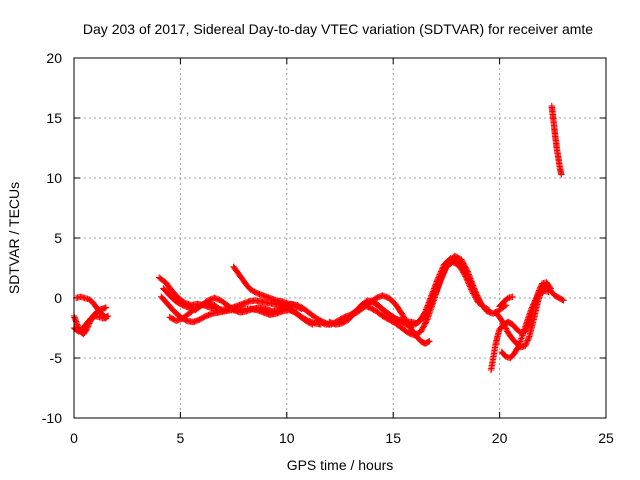 Image resolution: width=640 pixels, height=480 pixels. Describe the element at coordinates (287, 438) in the screenshot. I see `x-tick-label: 10` at that location.